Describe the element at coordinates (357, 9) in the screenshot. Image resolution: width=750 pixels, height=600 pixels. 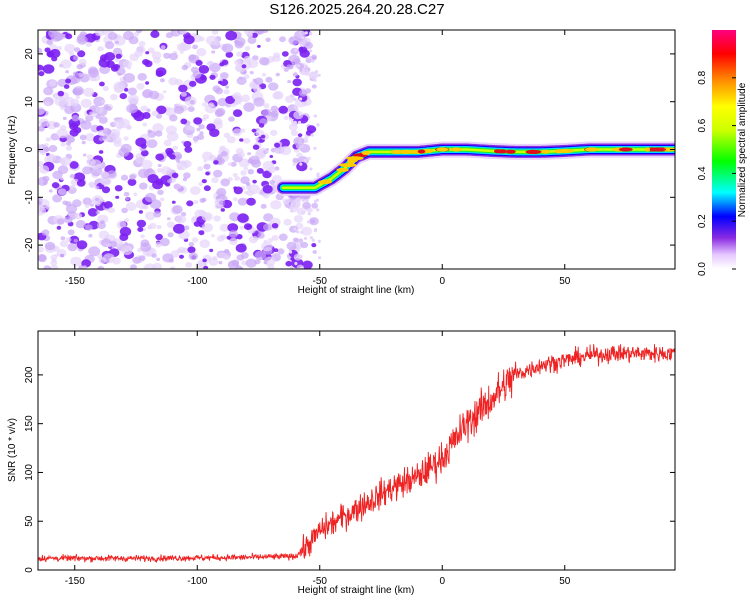
I see `figure-title: S126.2025.264.20.28.C27` at that location.